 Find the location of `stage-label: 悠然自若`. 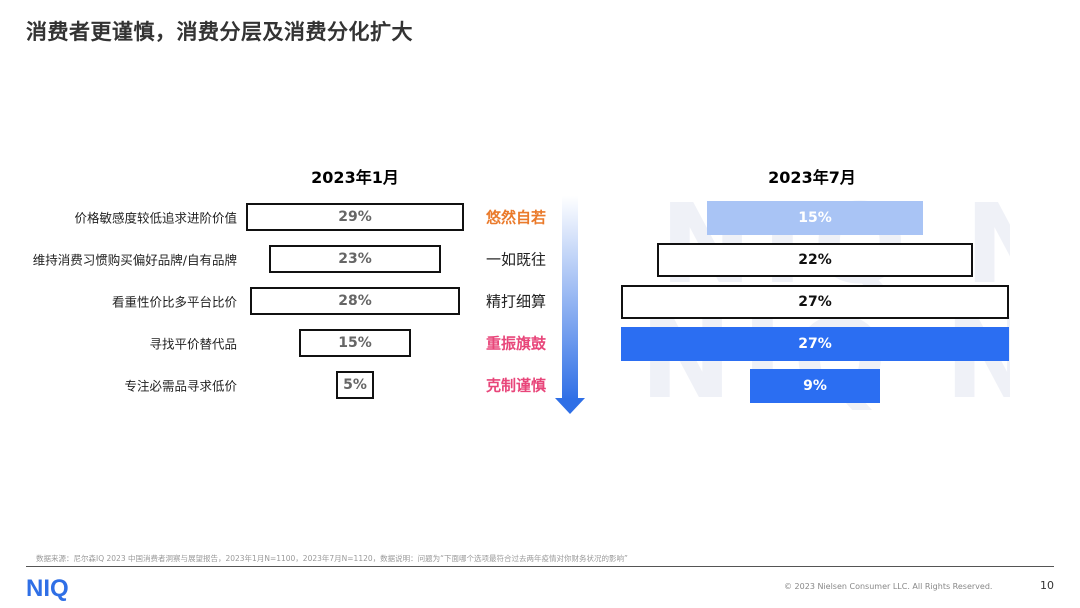

stage-label: 悠然自若 is located at coordinates (516, 217).